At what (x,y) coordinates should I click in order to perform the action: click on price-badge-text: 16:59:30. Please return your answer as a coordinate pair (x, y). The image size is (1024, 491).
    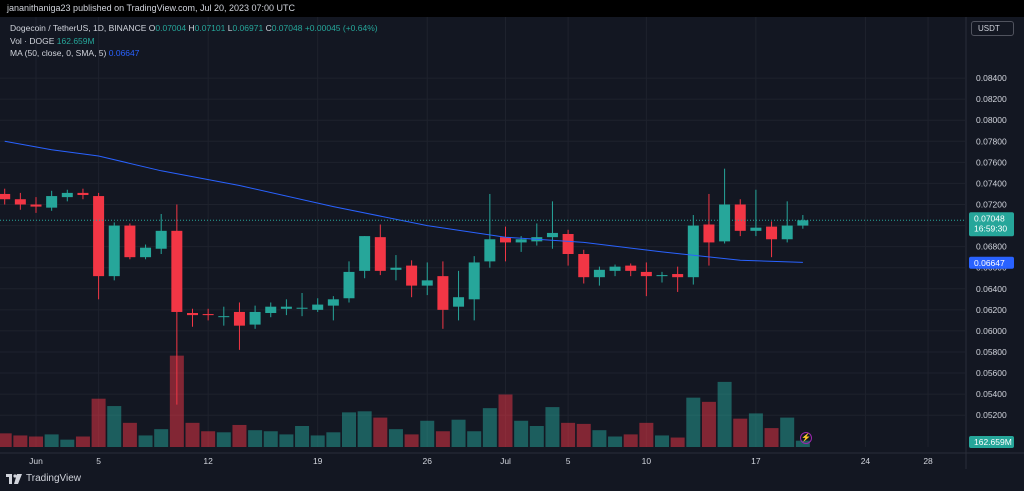
    Looking at the image, I should click on (990, 228).